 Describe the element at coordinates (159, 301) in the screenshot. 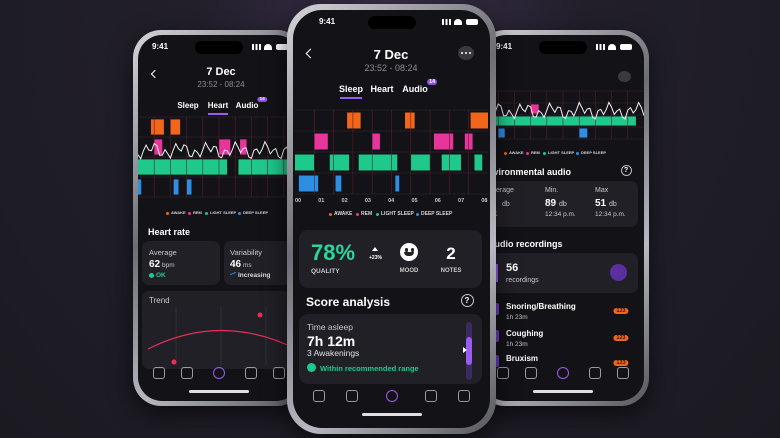

I see `card-title: Trend` at that location.